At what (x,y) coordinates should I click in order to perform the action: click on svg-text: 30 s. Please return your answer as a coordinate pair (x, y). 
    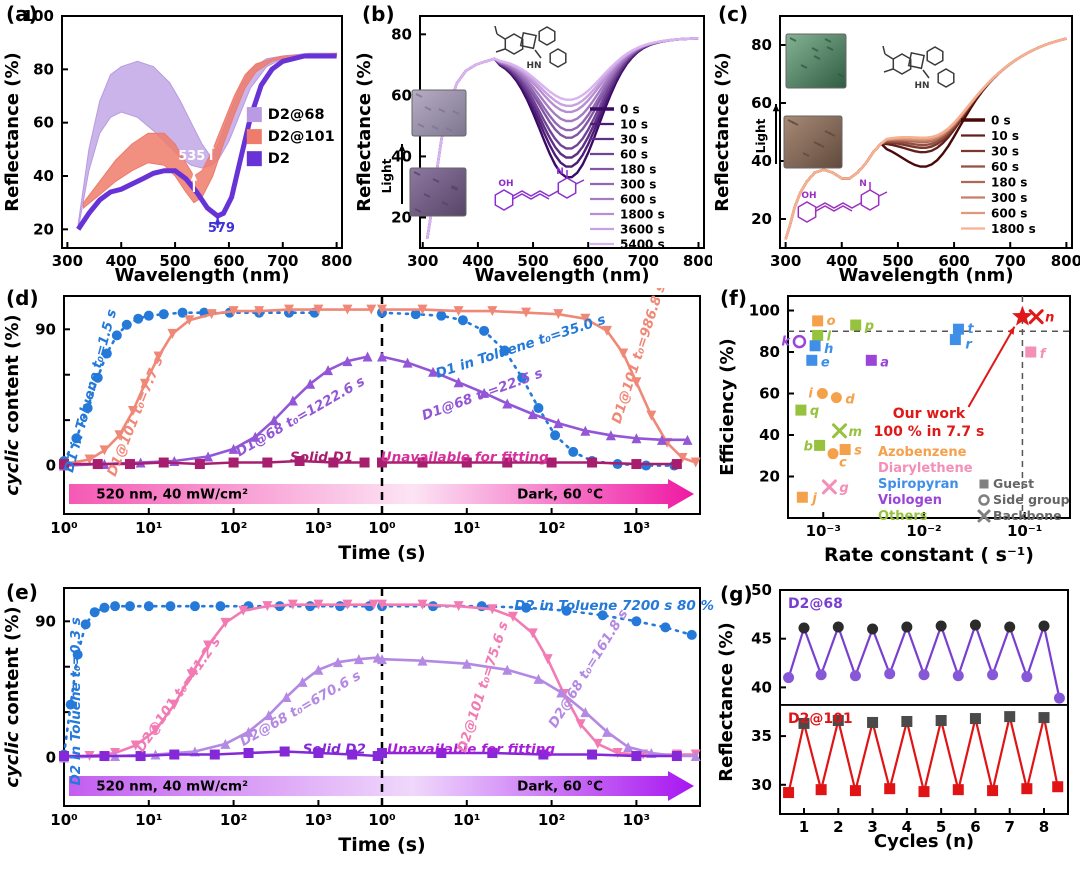
    Looking at the image, I should click on (634, 140).